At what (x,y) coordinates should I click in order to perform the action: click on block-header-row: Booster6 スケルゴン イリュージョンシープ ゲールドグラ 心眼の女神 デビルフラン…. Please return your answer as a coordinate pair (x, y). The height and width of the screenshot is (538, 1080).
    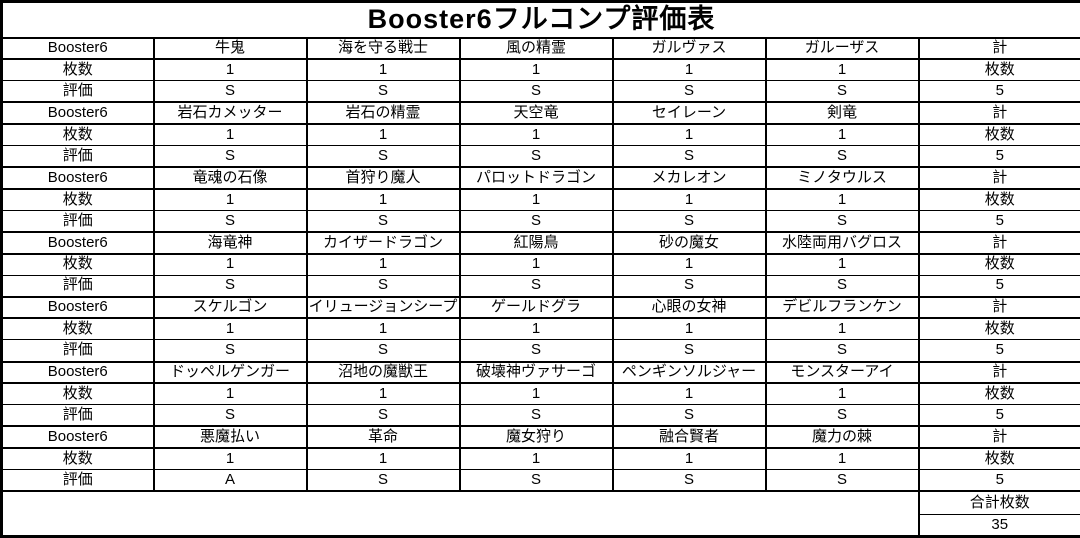
    Looking at the image, I should click on (540, 307).